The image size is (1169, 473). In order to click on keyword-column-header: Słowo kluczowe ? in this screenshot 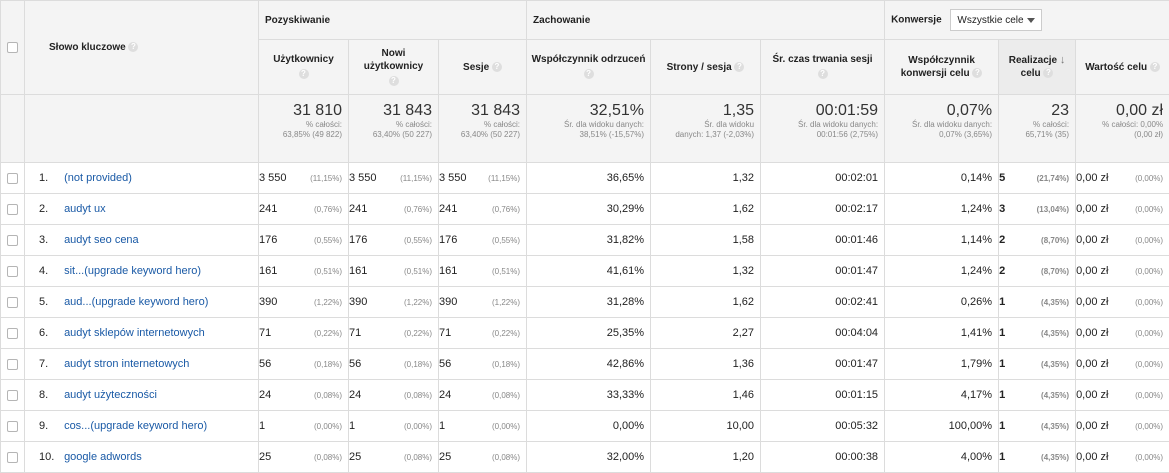, I will do `click(142, 48)`.